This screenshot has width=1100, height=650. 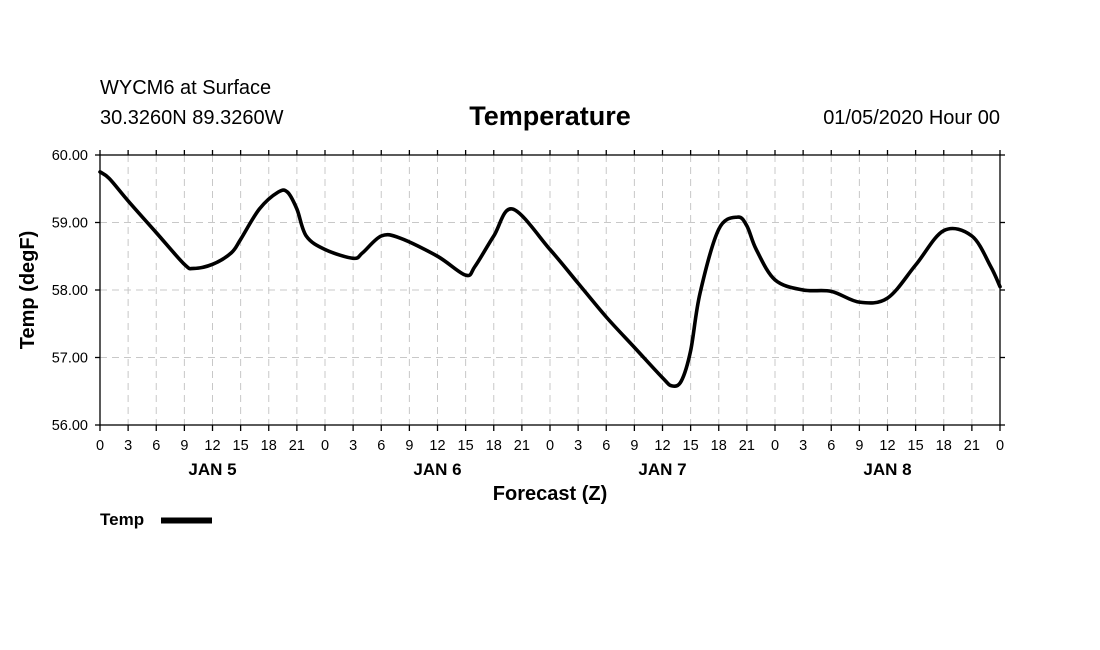 I want to click on legend-label-temp: Temp, so click(x=122, y=519).